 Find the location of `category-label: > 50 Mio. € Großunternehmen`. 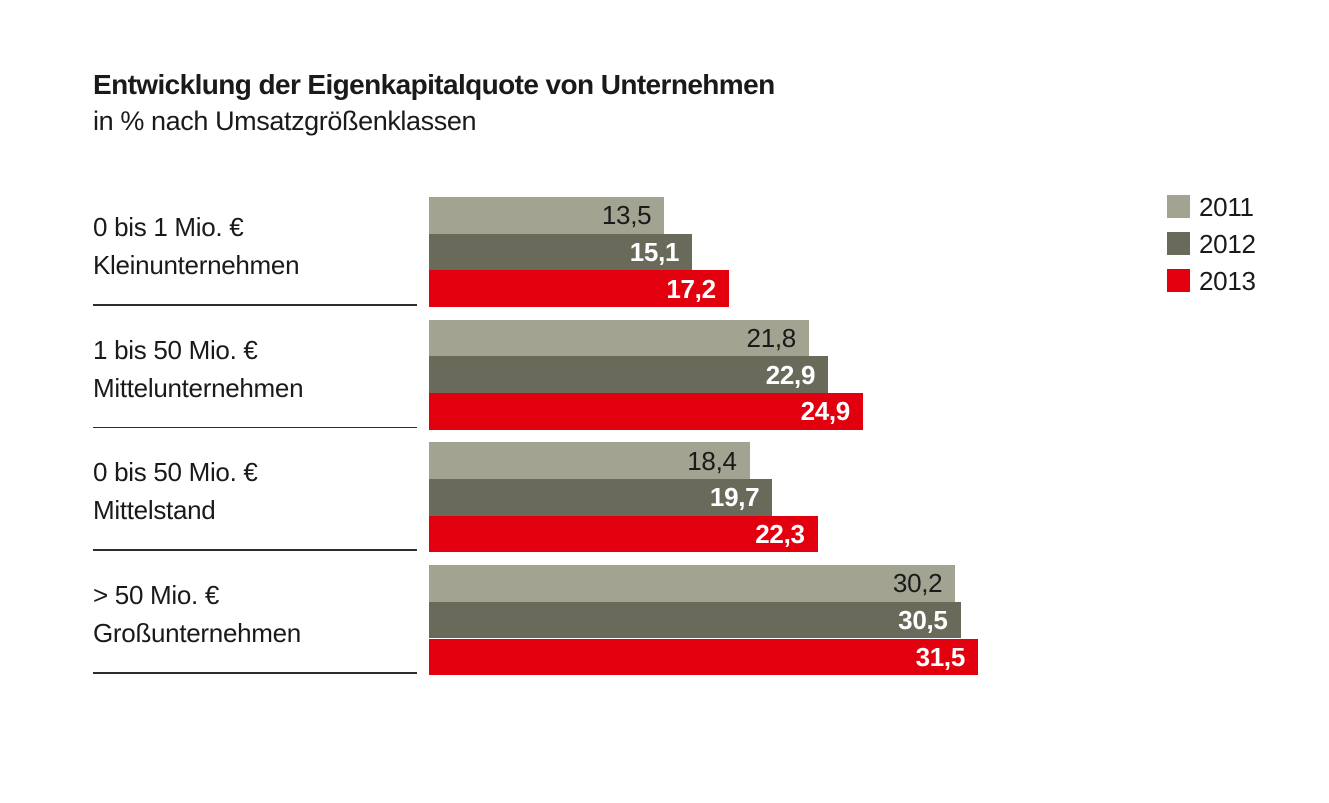

category-label: > 50 Mio. € Großunternehmen is located at coordinates (259, 614).